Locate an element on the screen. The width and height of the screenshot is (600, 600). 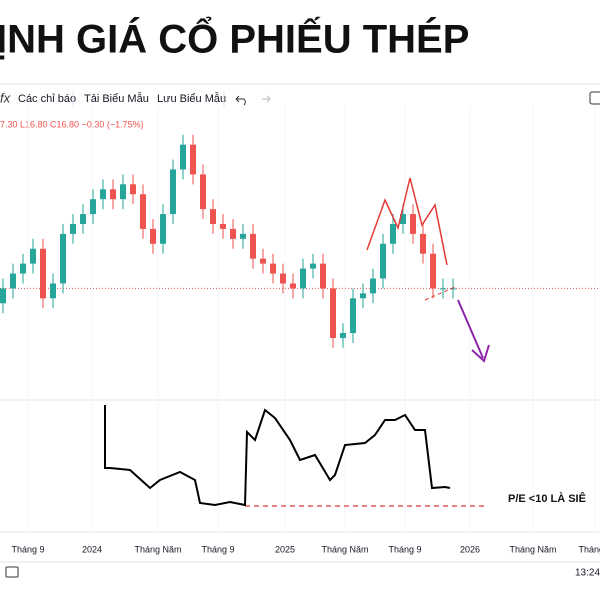
neckline-drawing is located at coordinates (440, 293).